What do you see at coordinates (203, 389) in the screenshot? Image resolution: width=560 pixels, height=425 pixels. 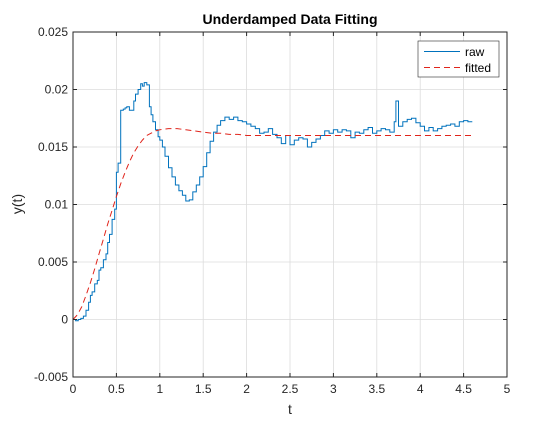 I see `x-tick-label: 1.5` at bounding box center [203, 389].